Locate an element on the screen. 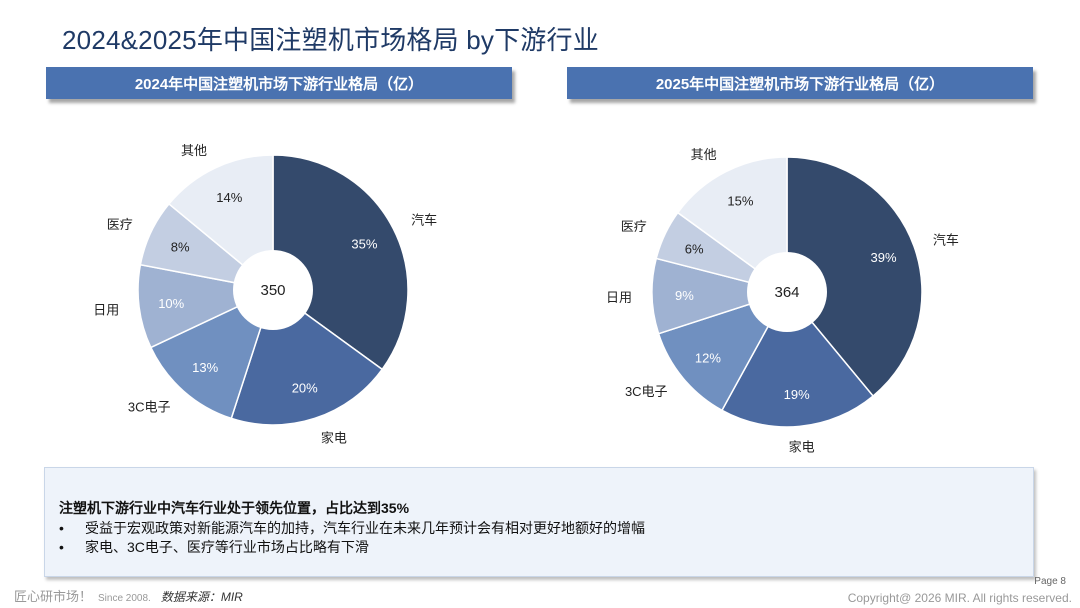 The image size is (1080, 608). summary-bullet-text: 家电、3C电子、医疗等行业市场占比略有下滑 is located at coordinates (227, 547).